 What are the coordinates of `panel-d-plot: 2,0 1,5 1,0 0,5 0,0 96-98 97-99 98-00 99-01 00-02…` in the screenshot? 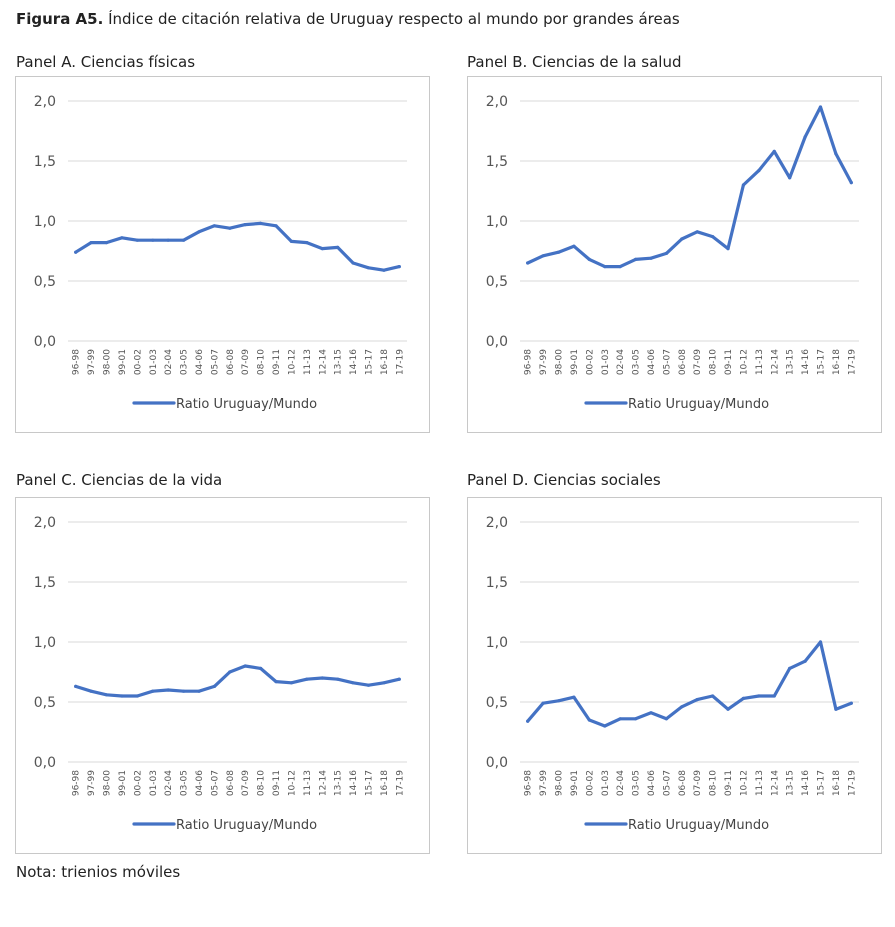 It's located at (672, 674).